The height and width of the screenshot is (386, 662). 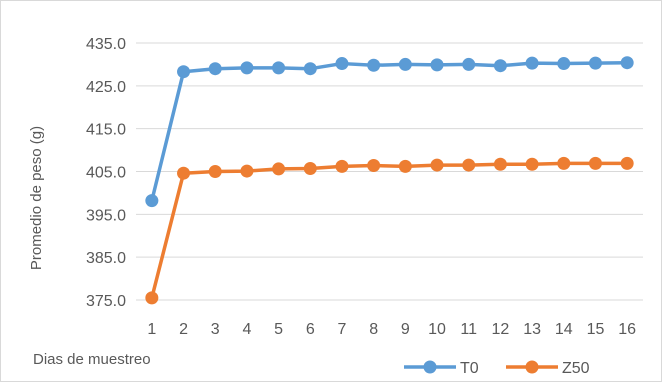 I want to click on x-tick-label: 16, so click(x=627, y=329).